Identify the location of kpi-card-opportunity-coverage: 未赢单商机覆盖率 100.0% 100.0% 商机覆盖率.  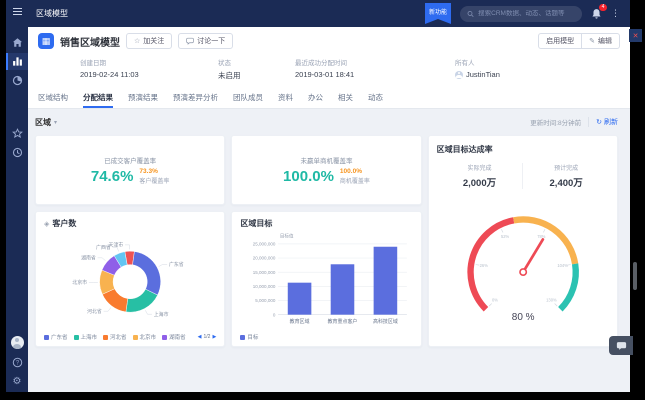
(326, 170).